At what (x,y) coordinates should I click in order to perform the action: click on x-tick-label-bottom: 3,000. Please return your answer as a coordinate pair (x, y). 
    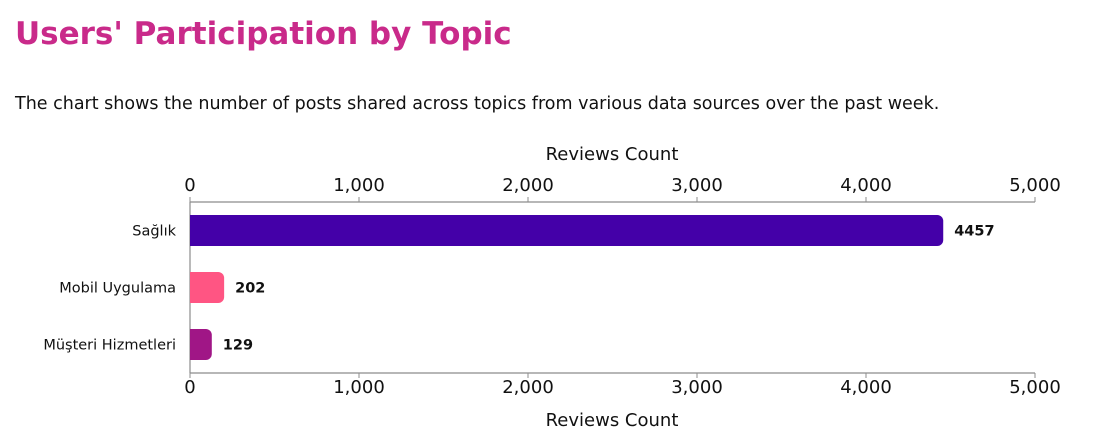
    Looking at the image, I should click on (697, 387).